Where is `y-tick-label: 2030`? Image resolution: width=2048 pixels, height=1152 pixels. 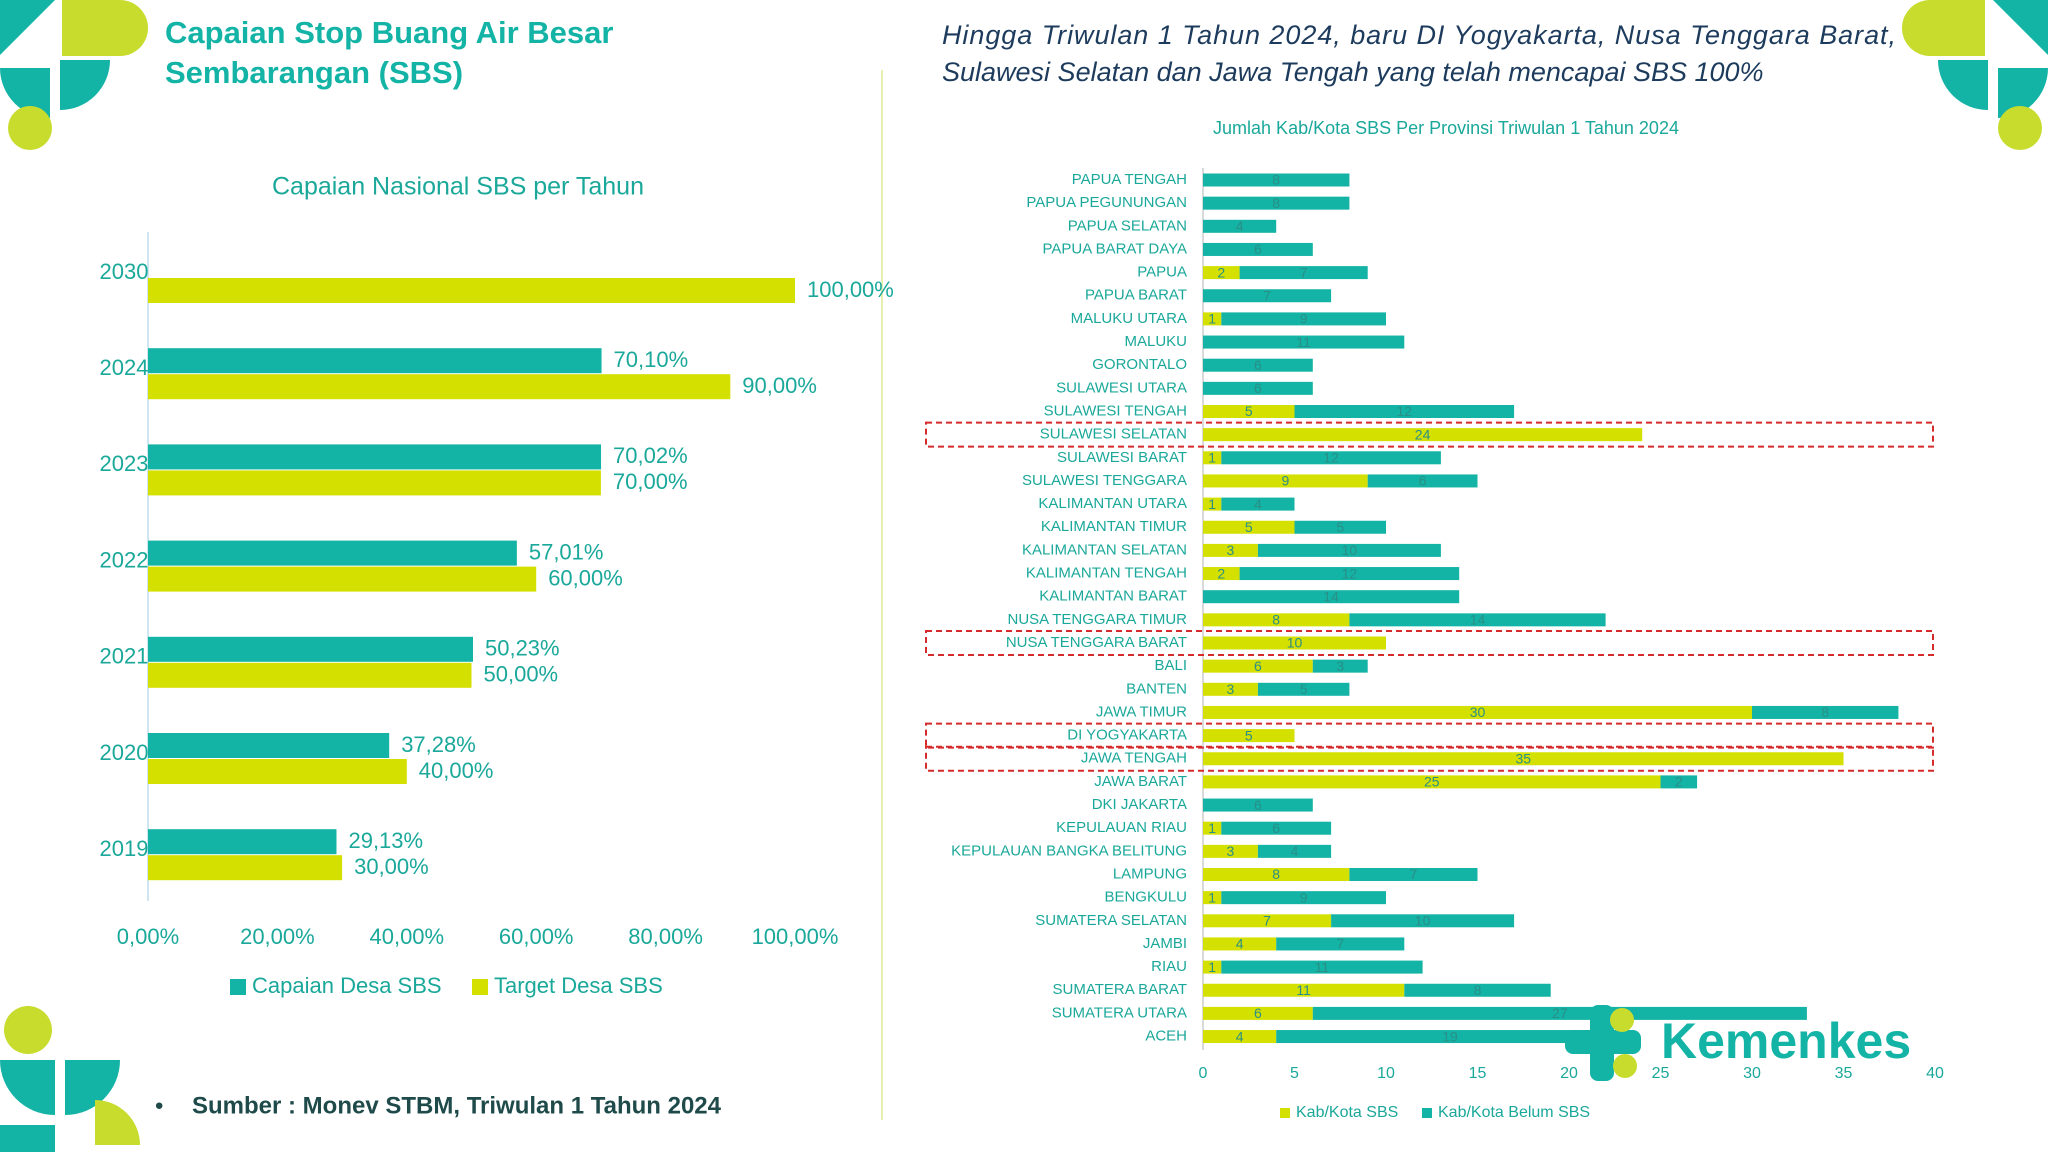
y-tick-label: 2030 is located at coordinates (124, 271).